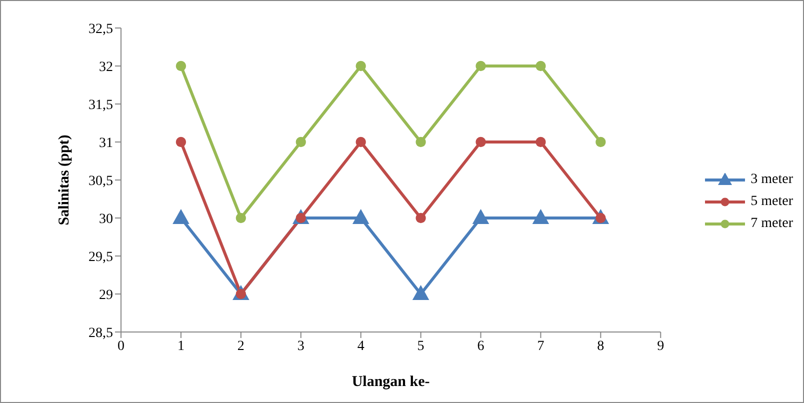 Image resolution: width=804 pixels, height=403 pixels. What do you see at coordinates (240, 346) in the screenshot?
I see `x-tick-label: 2` at bounding box center [240, 346].